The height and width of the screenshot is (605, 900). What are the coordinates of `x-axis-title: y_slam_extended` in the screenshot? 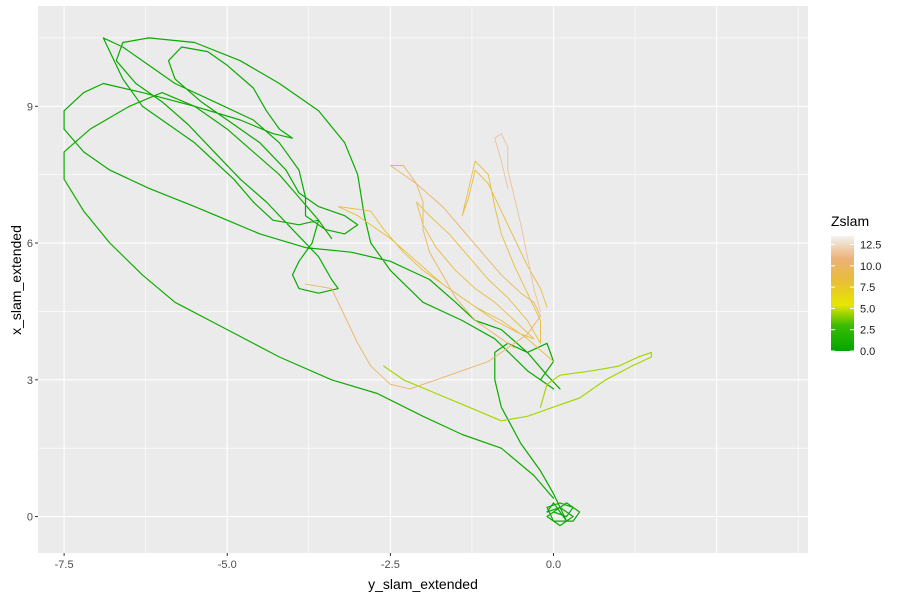 It's located at (423, 584).